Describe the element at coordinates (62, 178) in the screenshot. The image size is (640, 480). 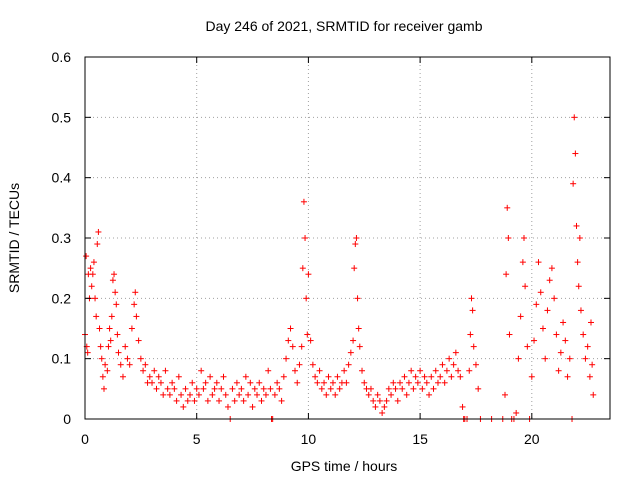
I see `y-tick-label: 0.4` at that location.